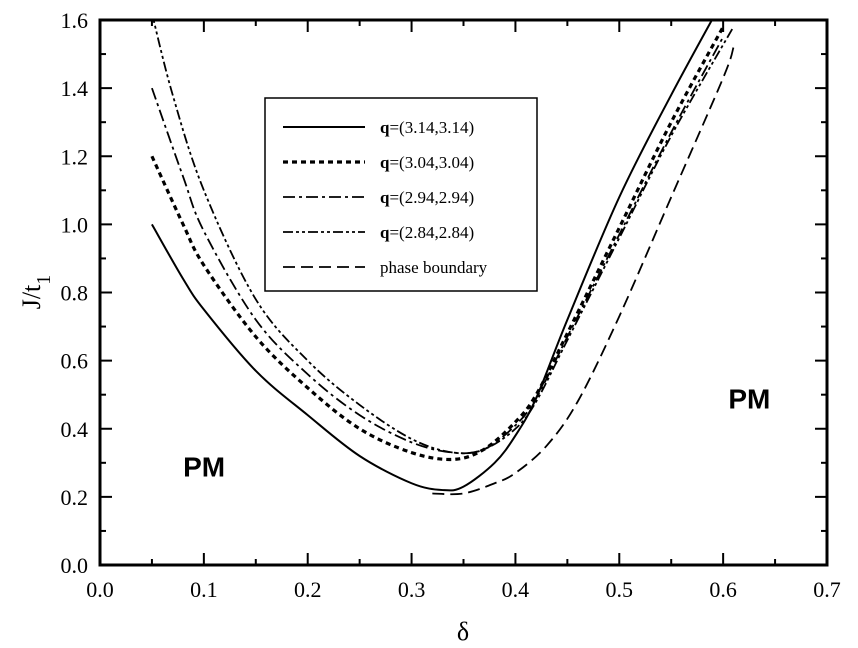  What do you see at coordinates (427, 197) in the screenshot?
I see `legend-label-2: q=(2.94,2.94)` at bounding box center [427, 197].